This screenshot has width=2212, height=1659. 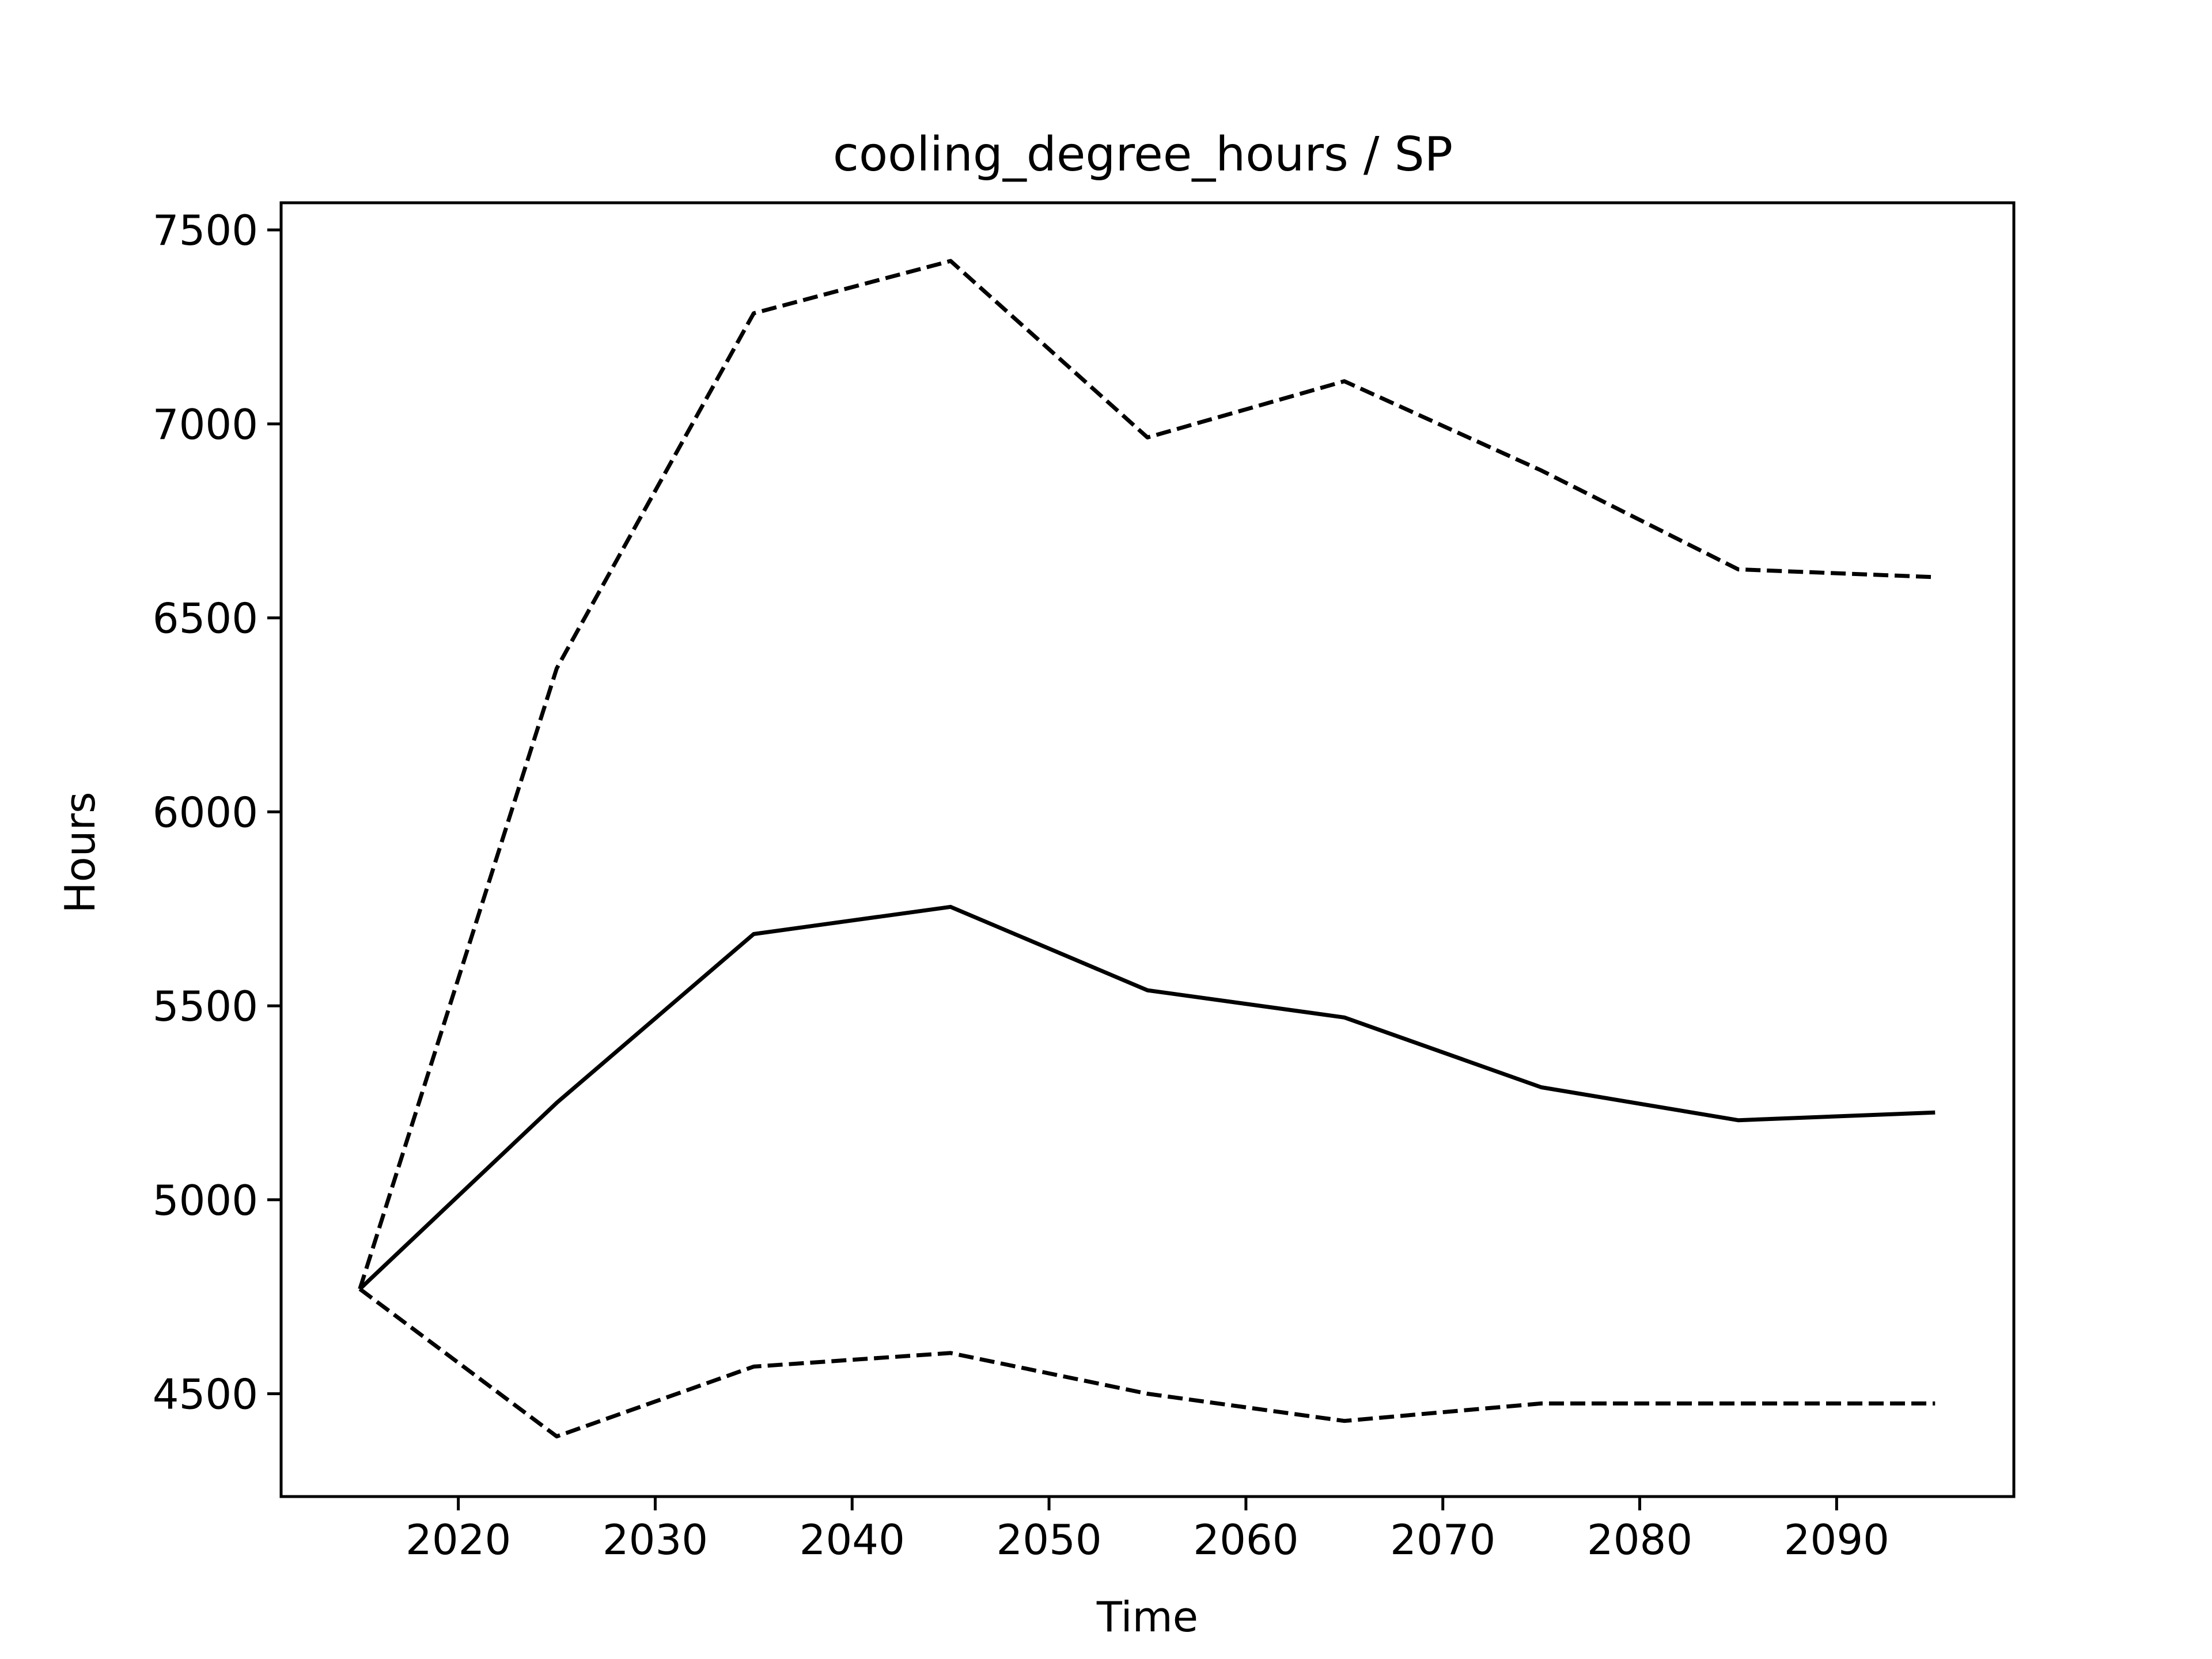 What do you see at coordinates (1836, 1540) in the screenshot?
I see `x-tick-label: 2090` at bounding box center [1836, 1540].